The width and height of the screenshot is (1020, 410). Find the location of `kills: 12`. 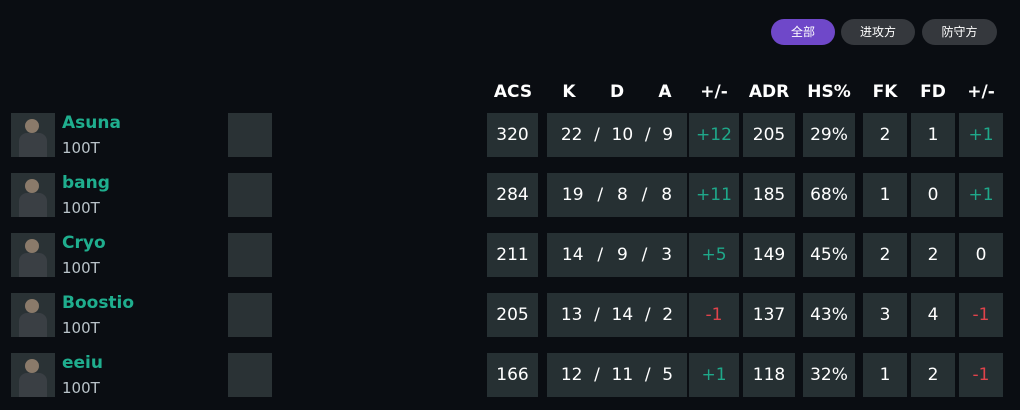

kills: 12 is located at coordinates (571, 375).